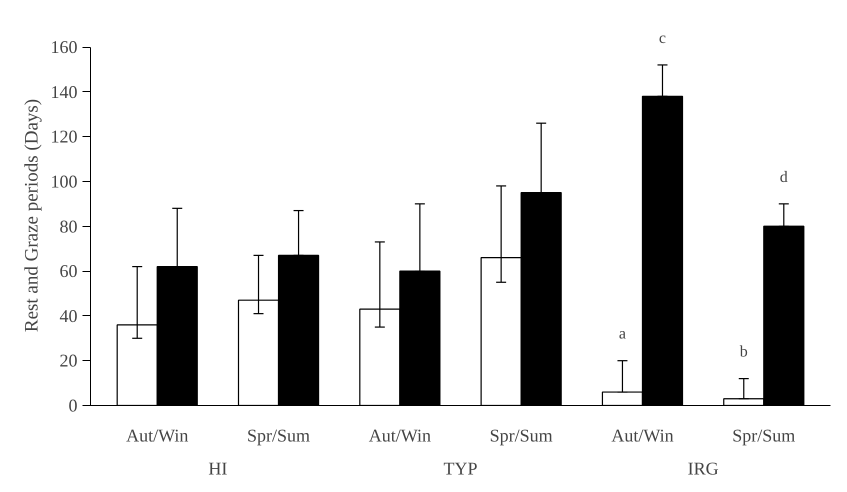  I want to click on data-label: d, so click(784, 177).